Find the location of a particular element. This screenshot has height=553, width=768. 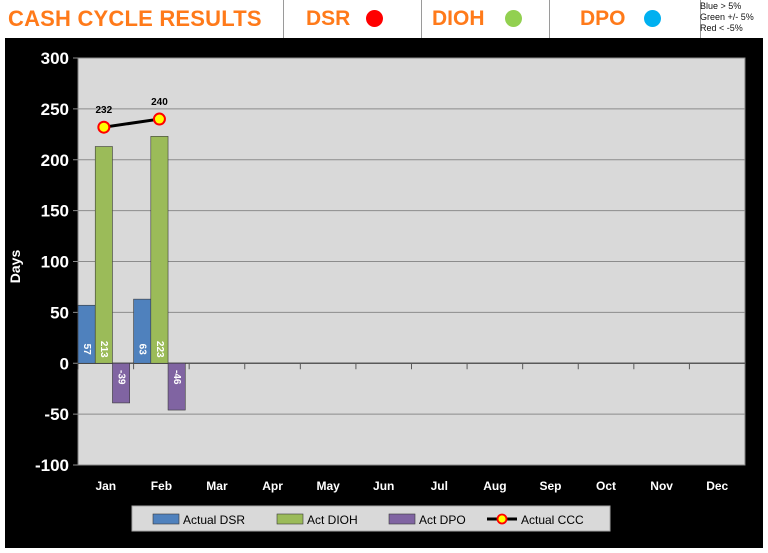

x-tick-label: Jul is located at coordinates (439, 486).